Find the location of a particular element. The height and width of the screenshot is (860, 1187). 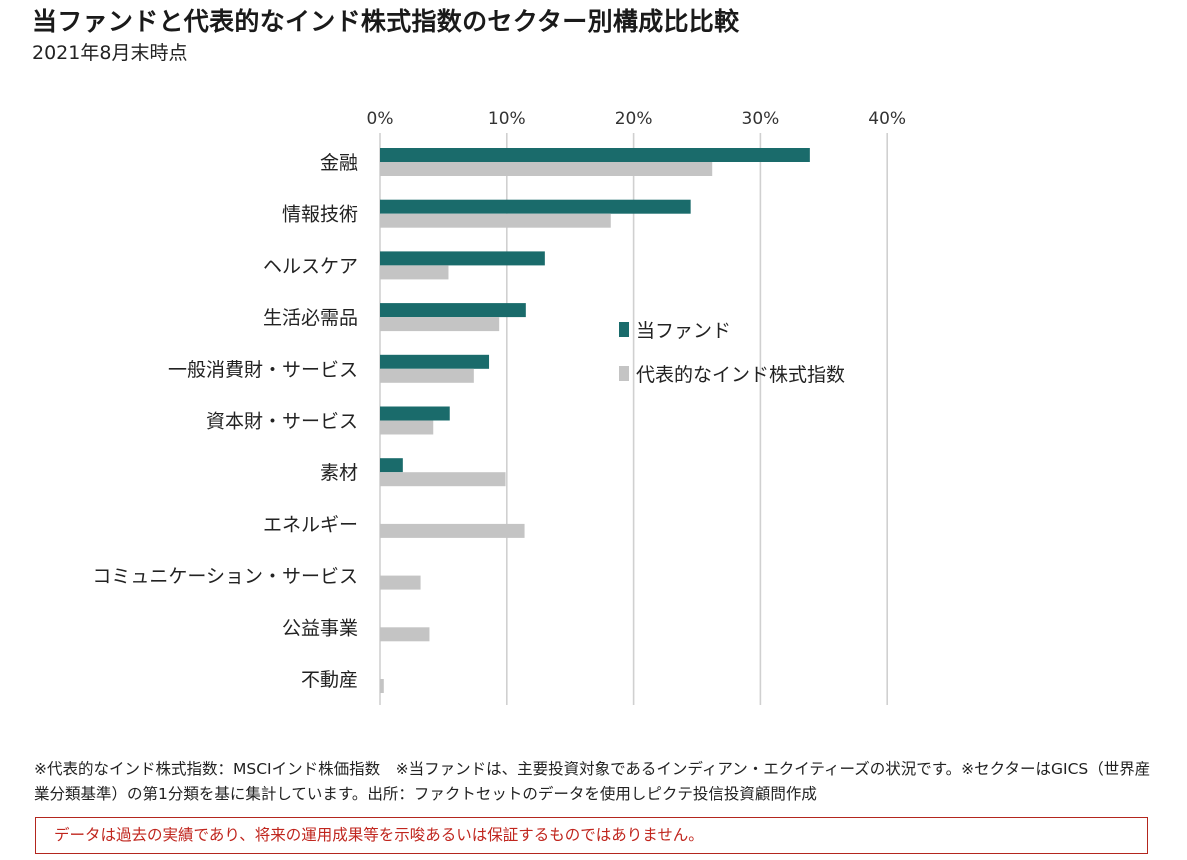

category-label: ヘルスケア is located at coordinates (310, 266).